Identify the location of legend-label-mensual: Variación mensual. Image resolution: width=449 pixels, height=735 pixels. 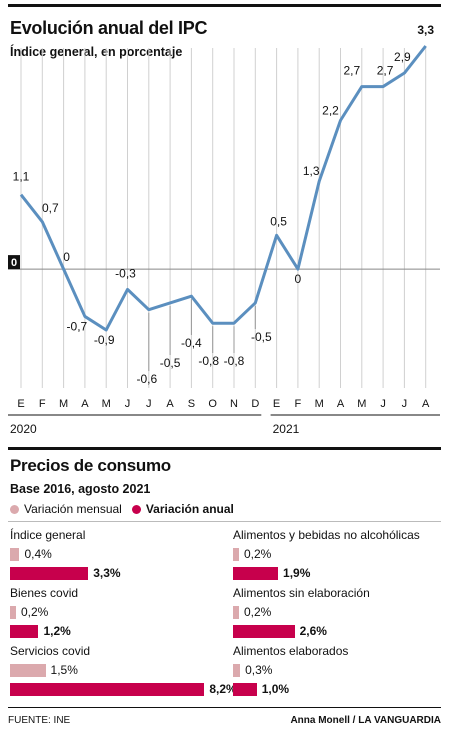
(73, 509).